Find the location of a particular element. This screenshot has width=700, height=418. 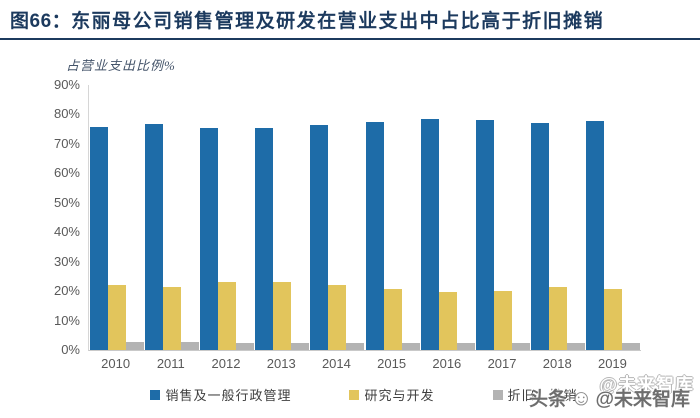

y-axis-title: 占营业支出比例% is located at coordinates (121, 65).